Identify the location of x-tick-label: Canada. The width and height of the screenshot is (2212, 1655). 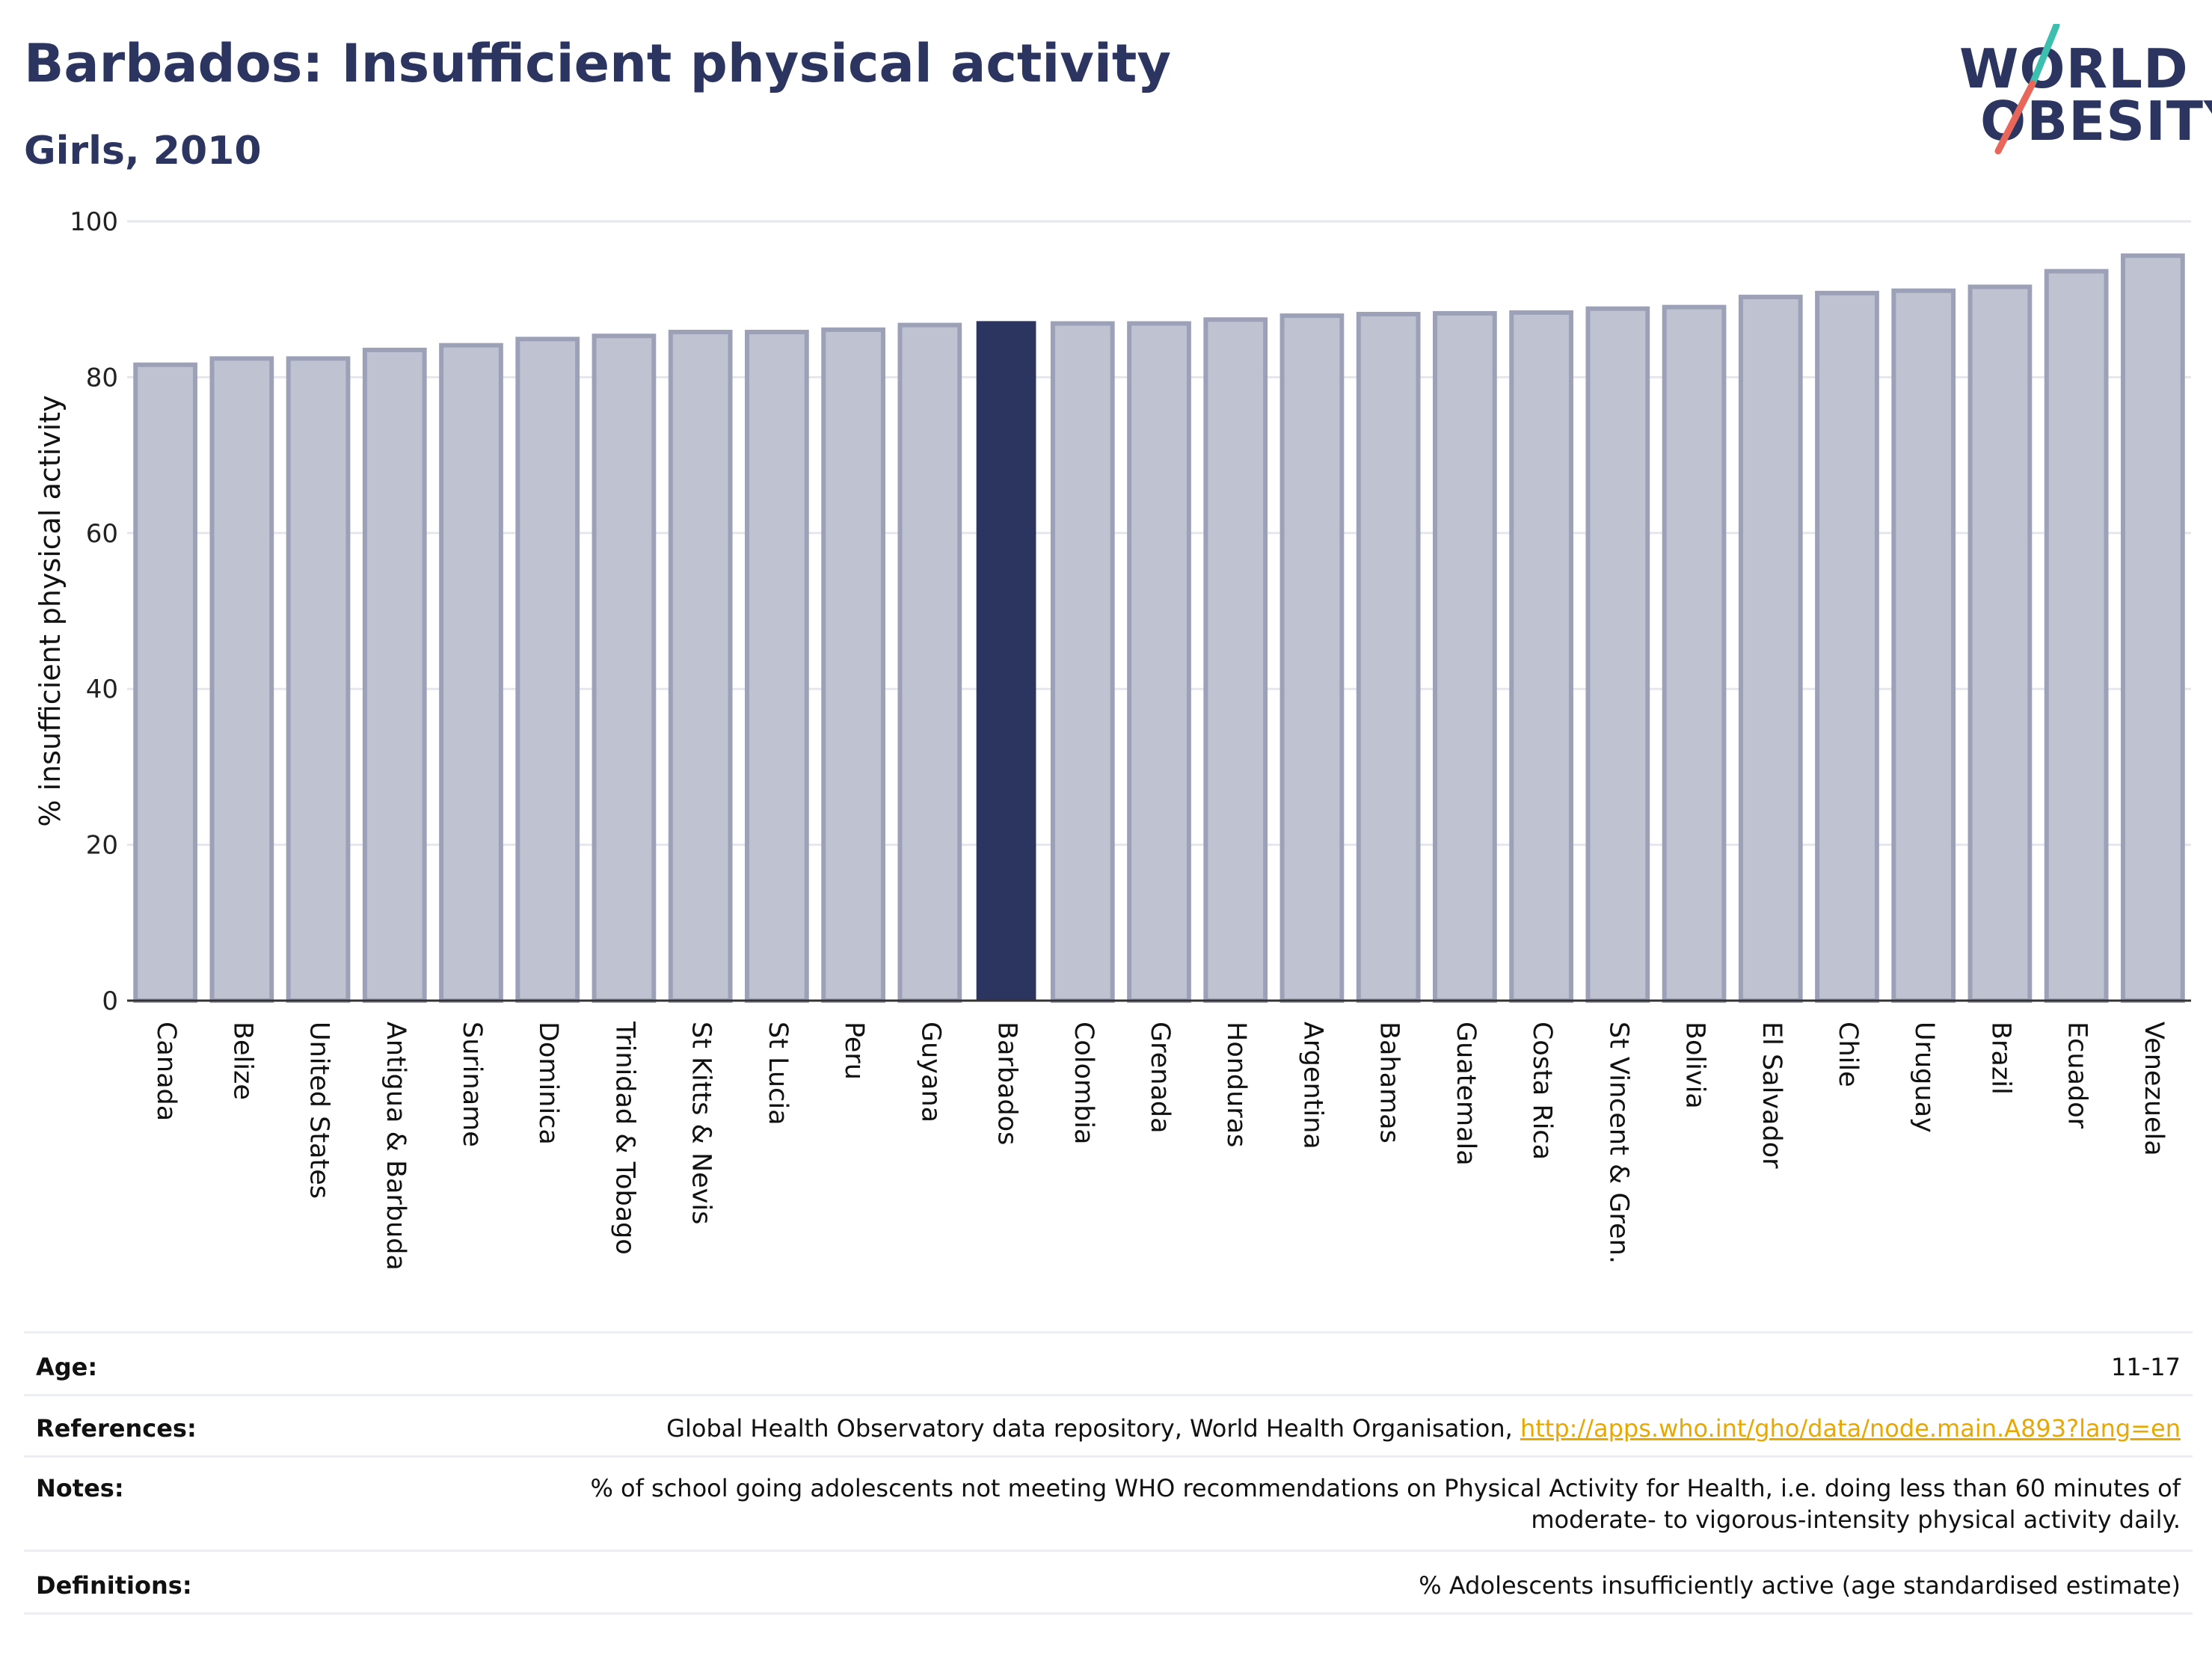
(166, 1071).